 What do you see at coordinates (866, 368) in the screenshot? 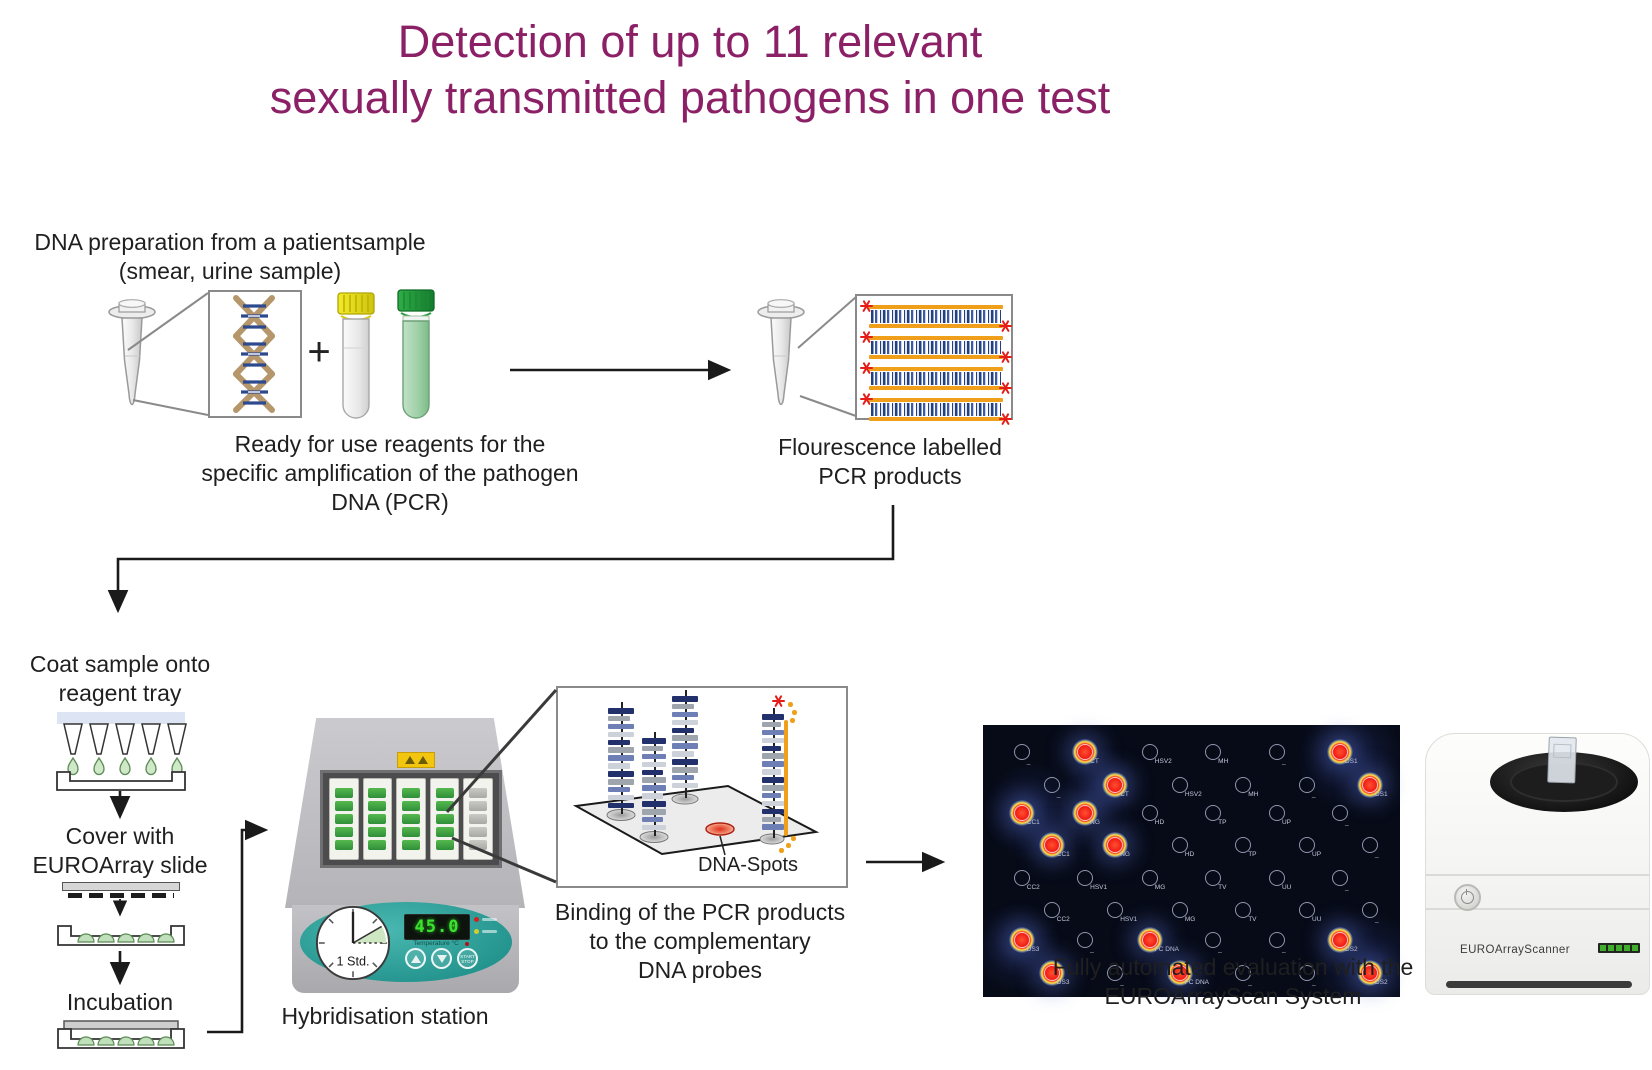
I see `fluorescence-star-icon` at bounding box center [866, 368].